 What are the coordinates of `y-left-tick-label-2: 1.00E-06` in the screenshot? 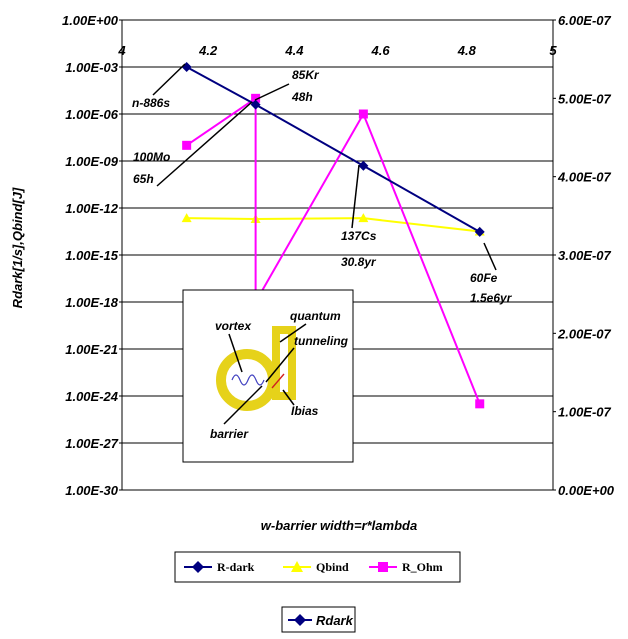 It's located at (92, 114).